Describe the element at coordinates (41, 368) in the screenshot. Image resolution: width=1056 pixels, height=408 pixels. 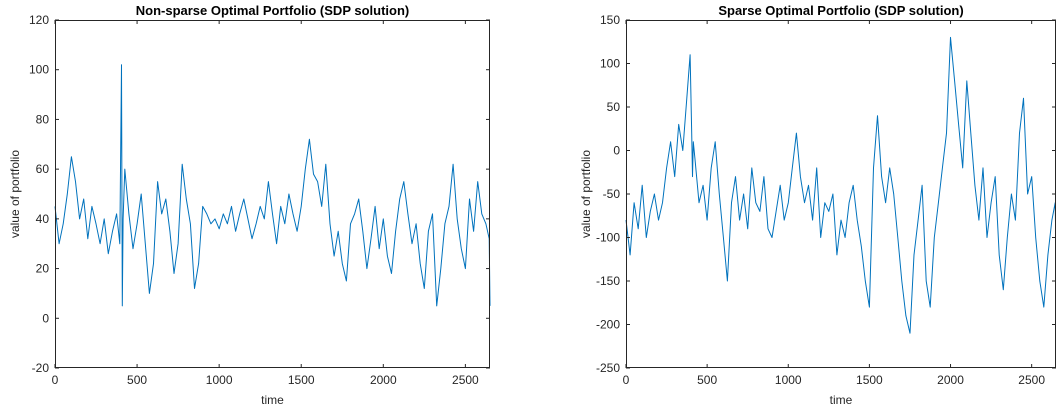
I see `y-tick-label: -20` at that location.